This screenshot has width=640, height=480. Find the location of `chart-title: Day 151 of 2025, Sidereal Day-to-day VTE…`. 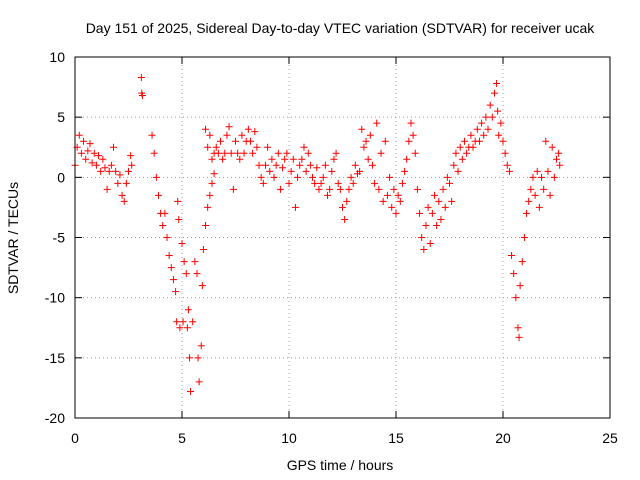

chart-title: Day 151 of 2025, Sidereal Day-to-day VTE… is located at coordinates (341, 28).